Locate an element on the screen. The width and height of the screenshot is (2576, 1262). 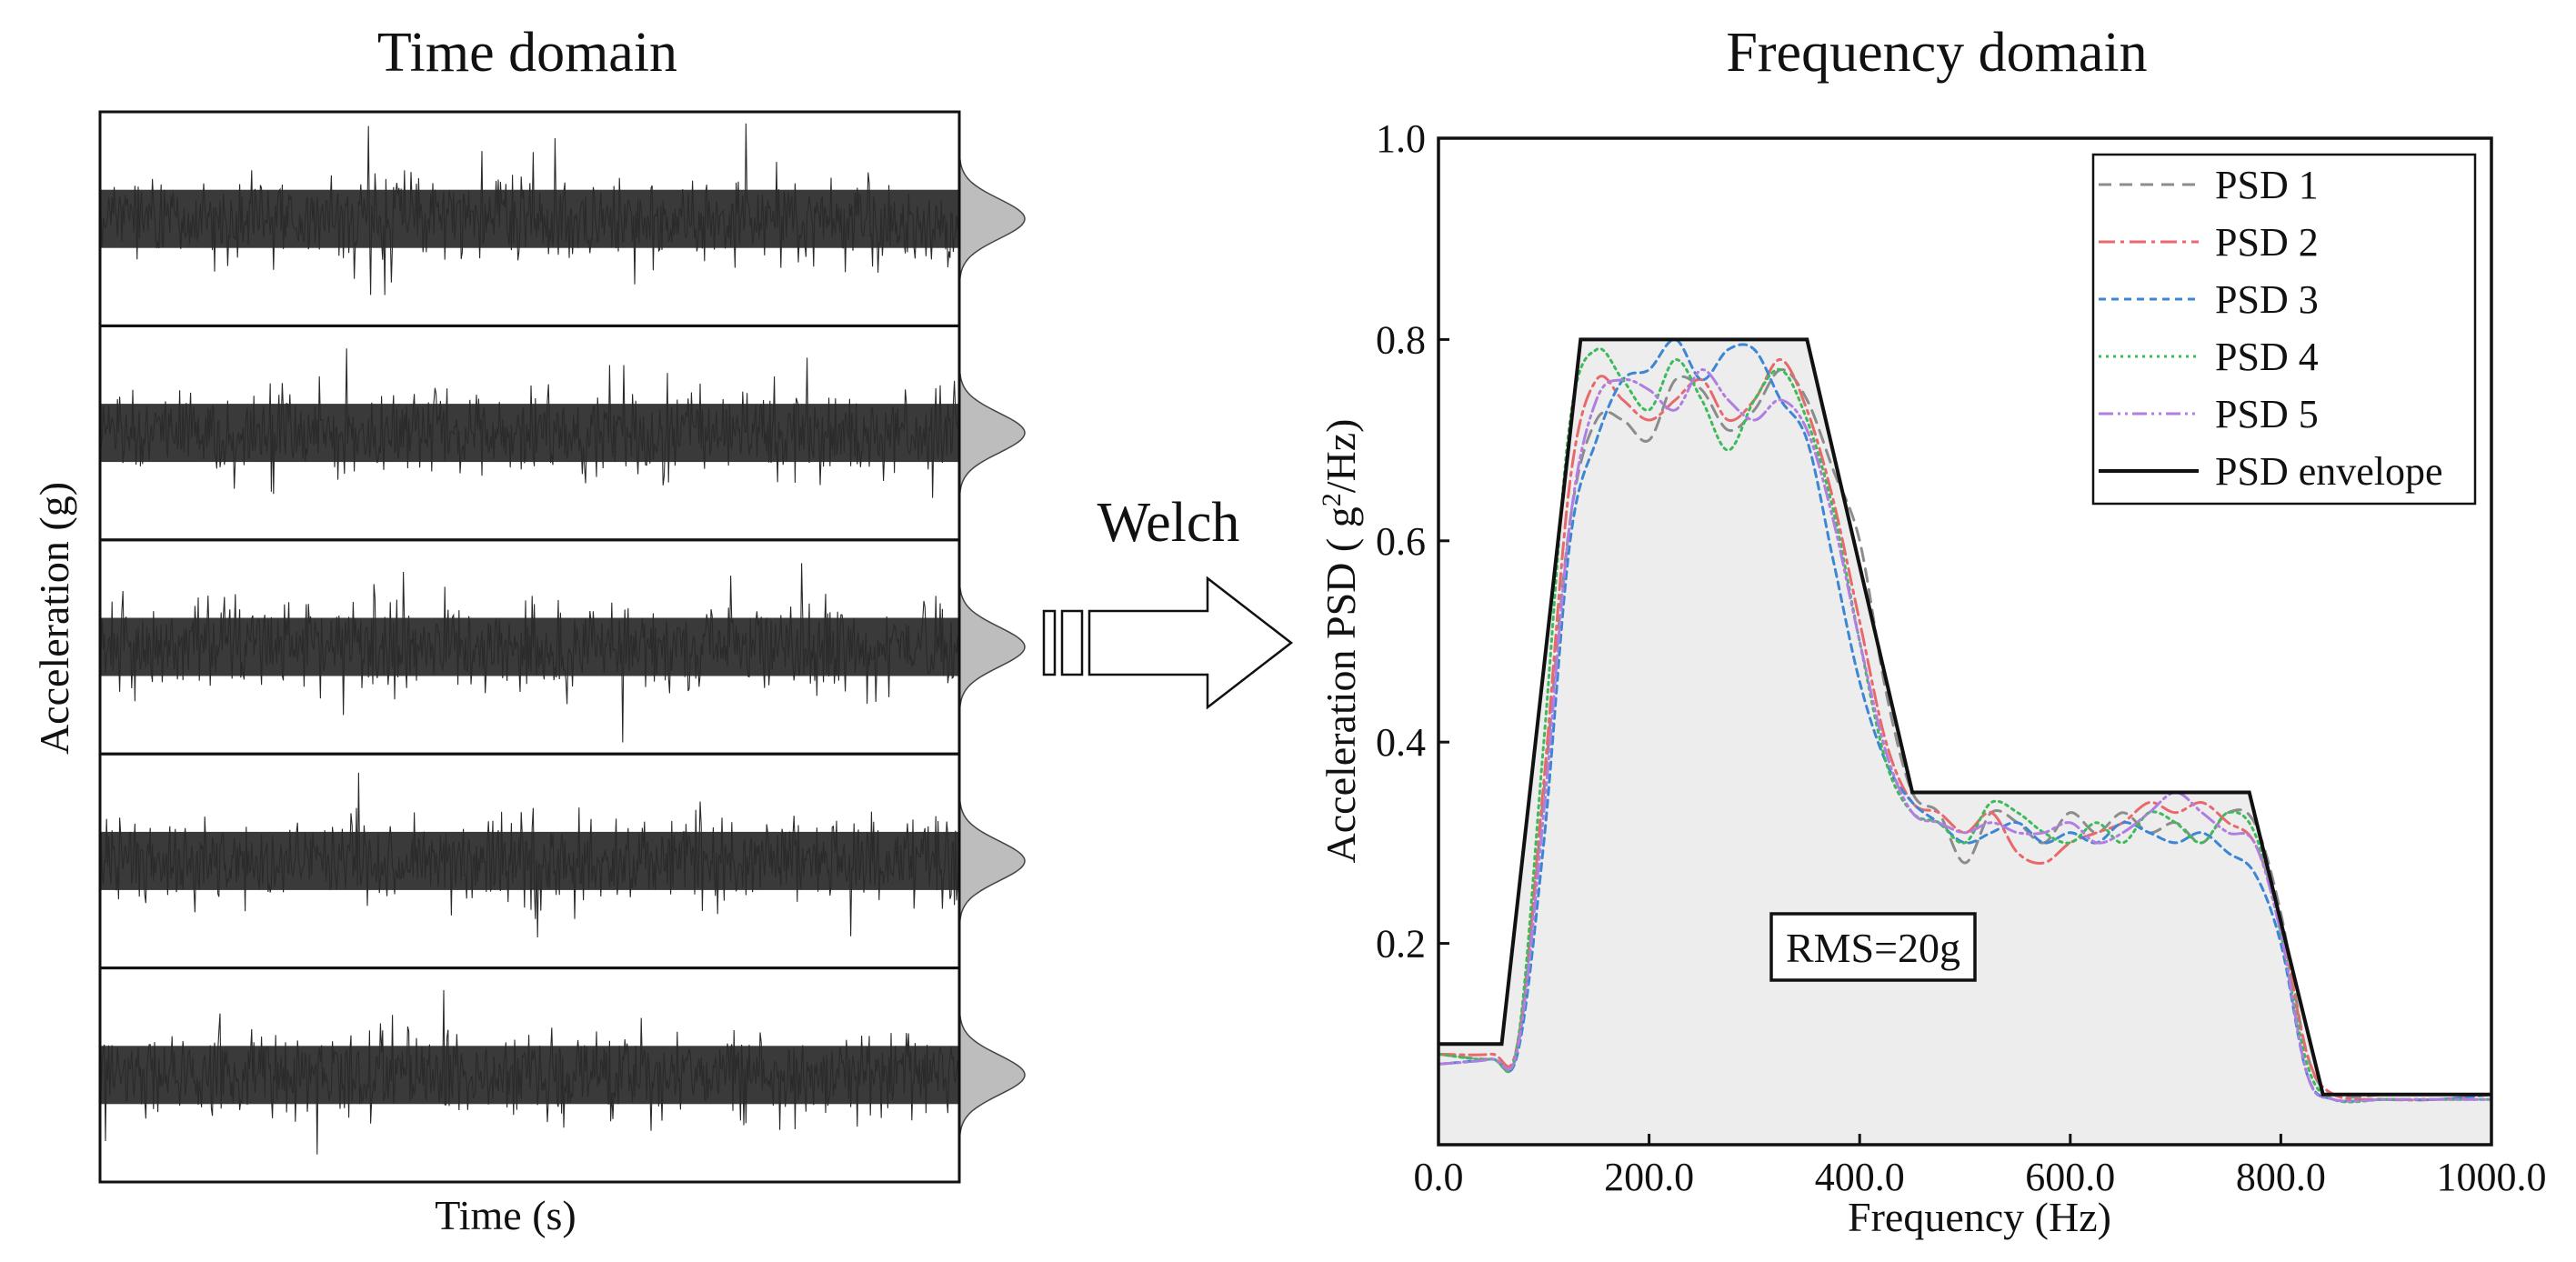
time-domain-ylabel: Acceleration (g) is located at coordinates (54, 618).